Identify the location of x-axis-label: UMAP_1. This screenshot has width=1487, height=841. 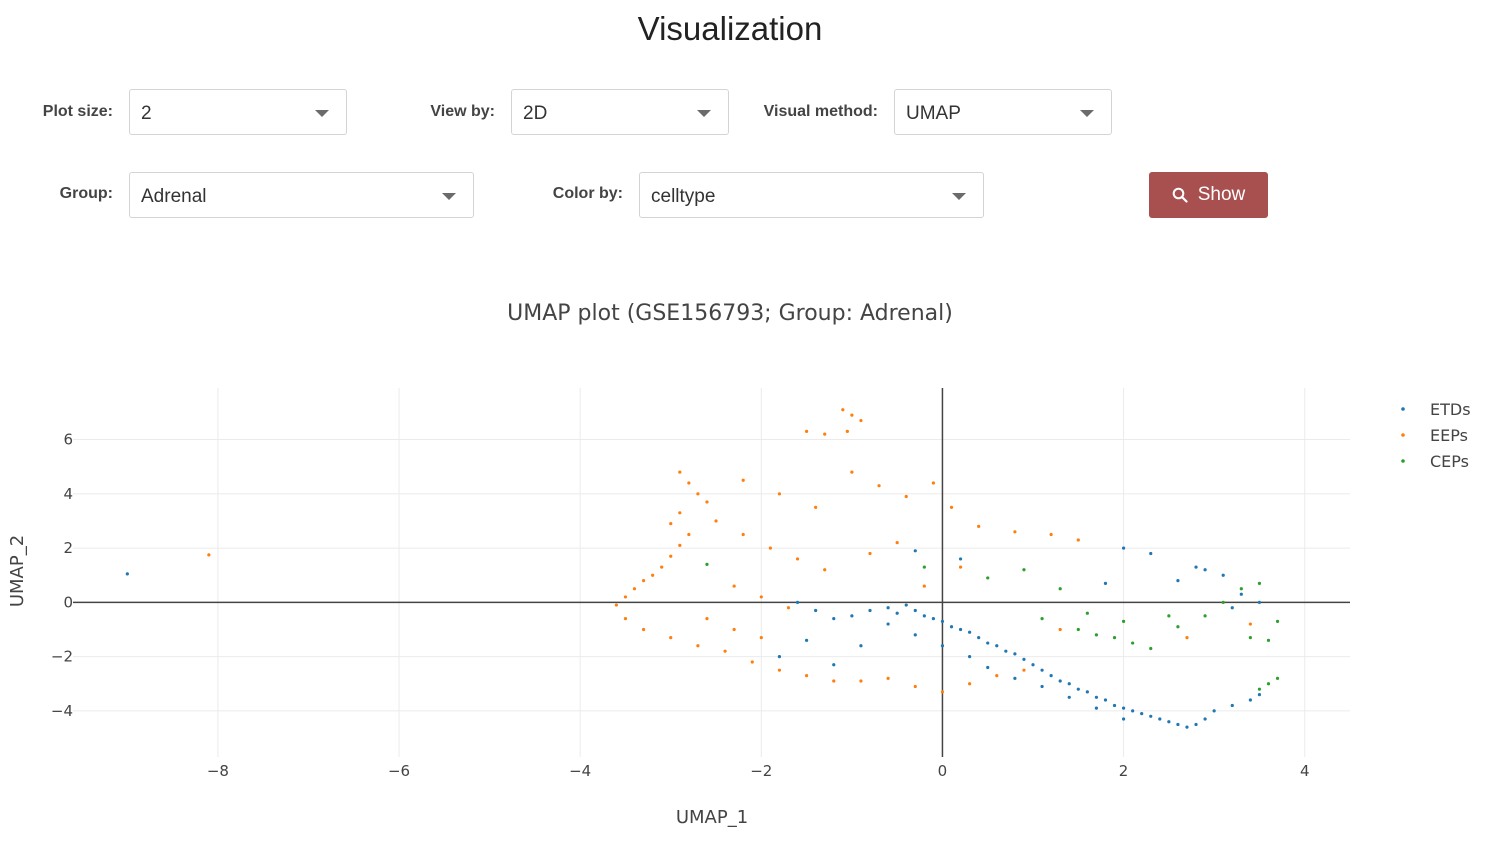
(712, 817).